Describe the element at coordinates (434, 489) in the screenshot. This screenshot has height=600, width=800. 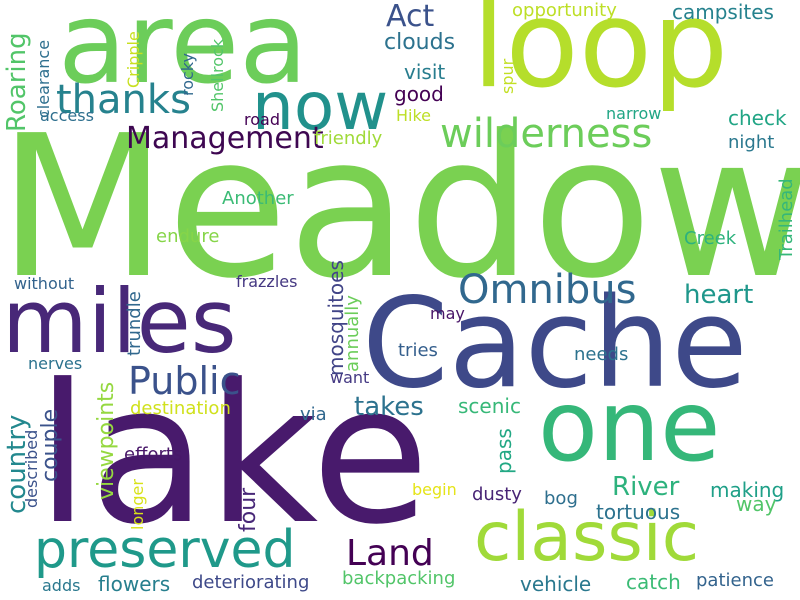
I see `word-begin: begin` at that location.